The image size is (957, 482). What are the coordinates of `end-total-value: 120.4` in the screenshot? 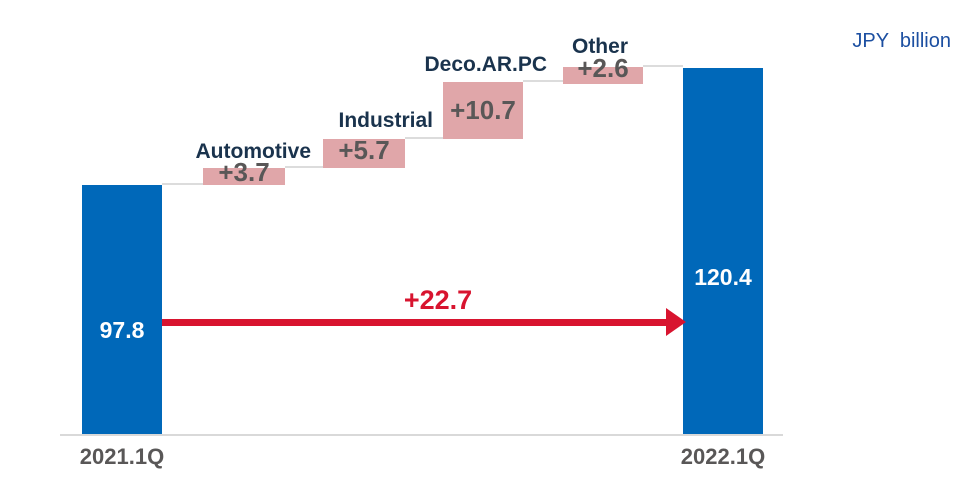 It's located at (723, 277).